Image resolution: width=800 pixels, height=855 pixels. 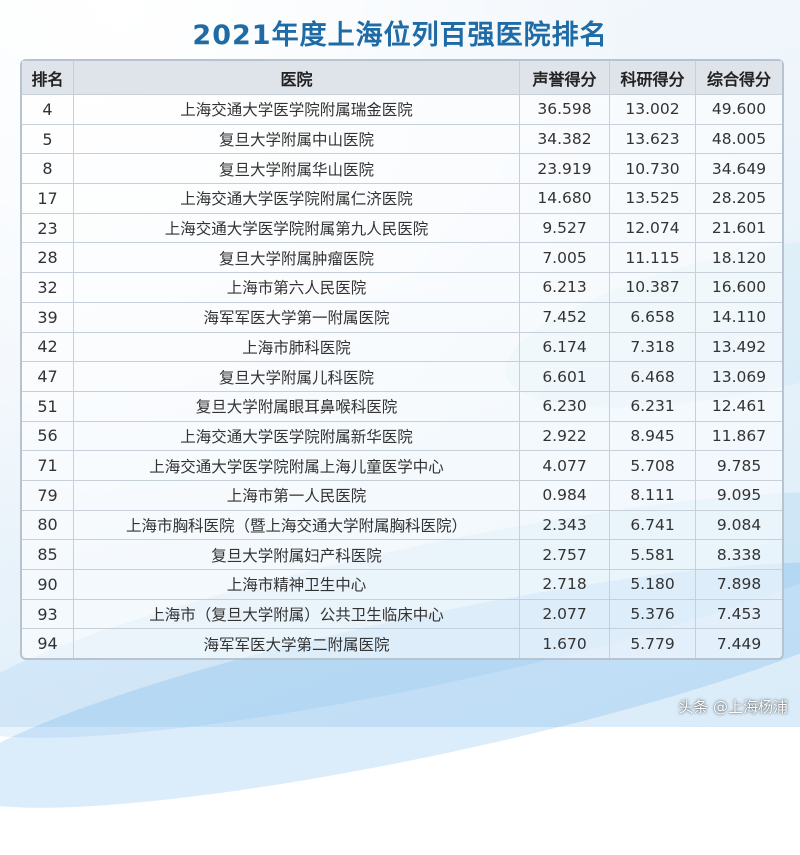 What do you see at coordinates (739, 199) in the screenshot?
I see `cell-overall-score: 28.205` at bounding box center [739, 199].